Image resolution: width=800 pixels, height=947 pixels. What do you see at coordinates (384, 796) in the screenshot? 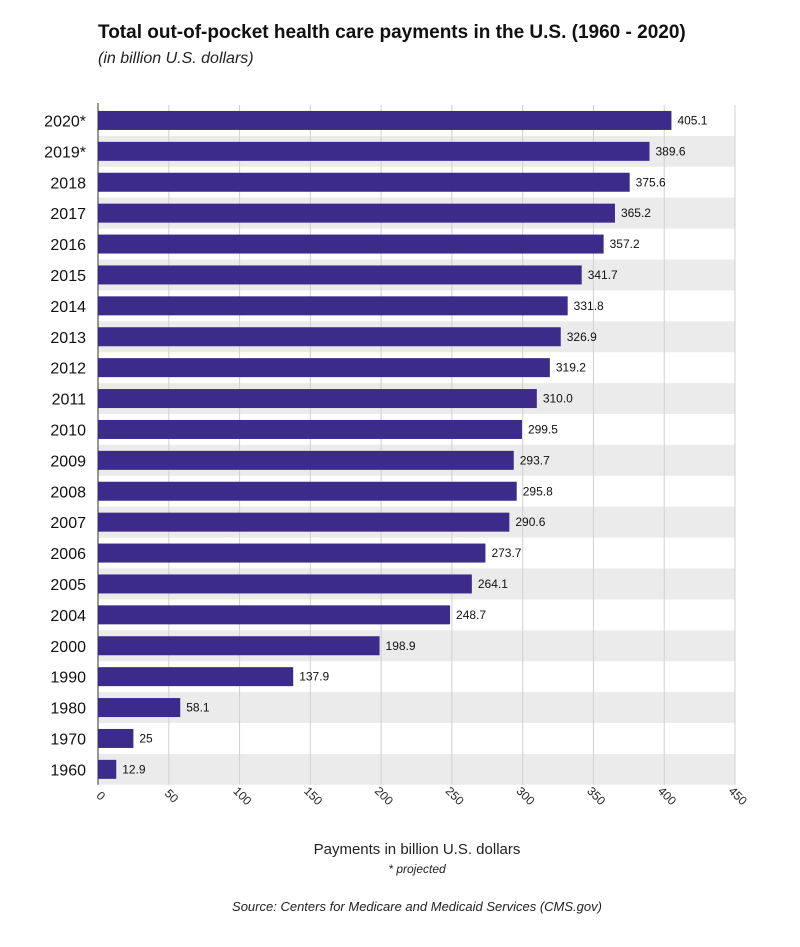
I see `x-tick-label: 200` at bounding box center [384, 796].